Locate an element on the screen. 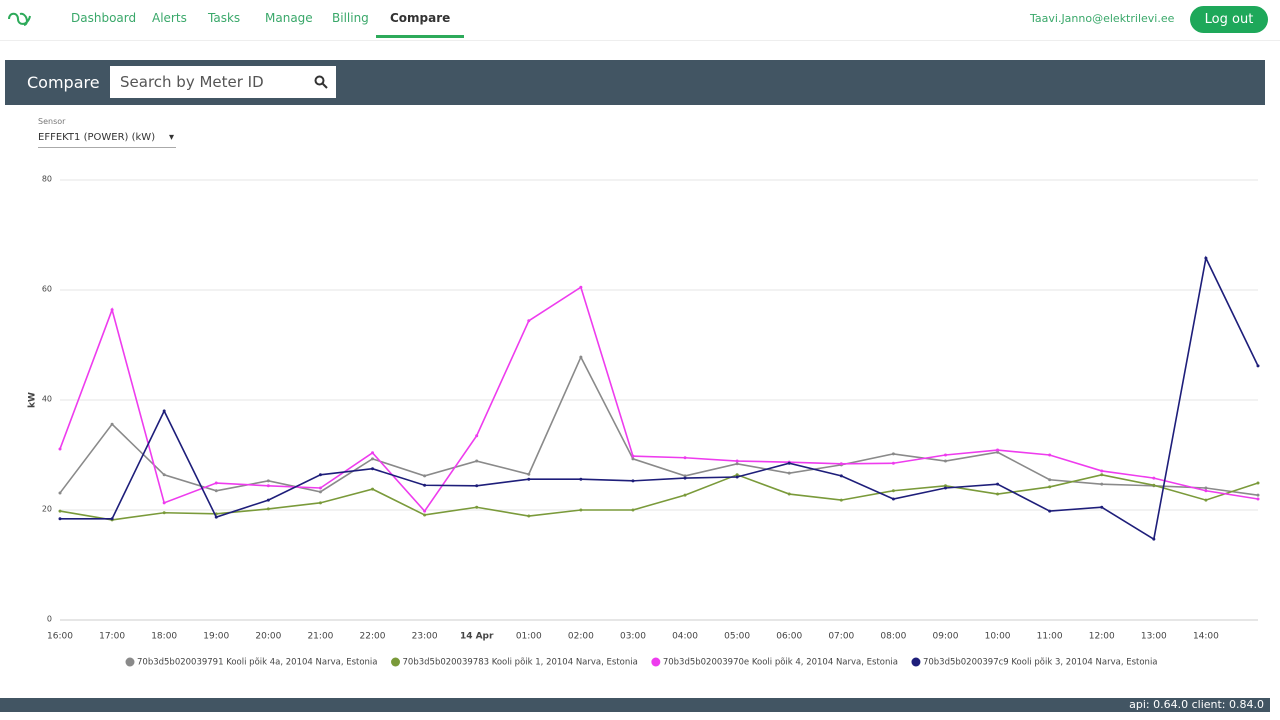  nav-link: Compare is located at coordinates (420, 18).